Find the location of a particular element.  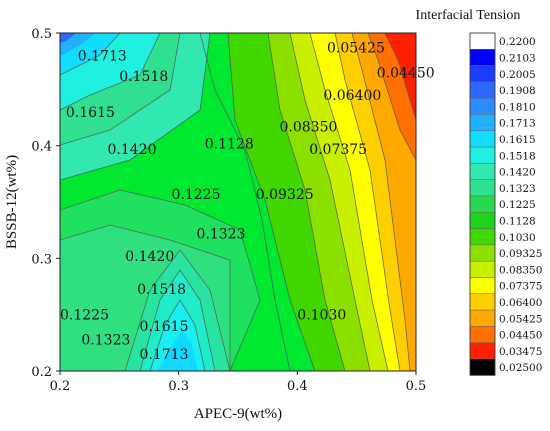

legend-label-12: 0.1030 is located at coordinates (517, 238).